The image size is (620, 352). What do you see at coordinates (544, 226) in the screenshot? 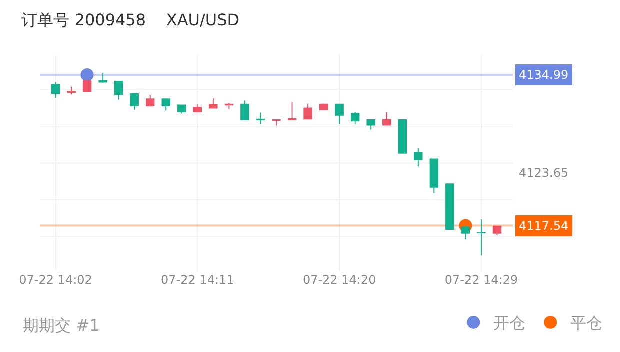
I see `y-tick-label: 4117.54` at bounding box center [544, 226].